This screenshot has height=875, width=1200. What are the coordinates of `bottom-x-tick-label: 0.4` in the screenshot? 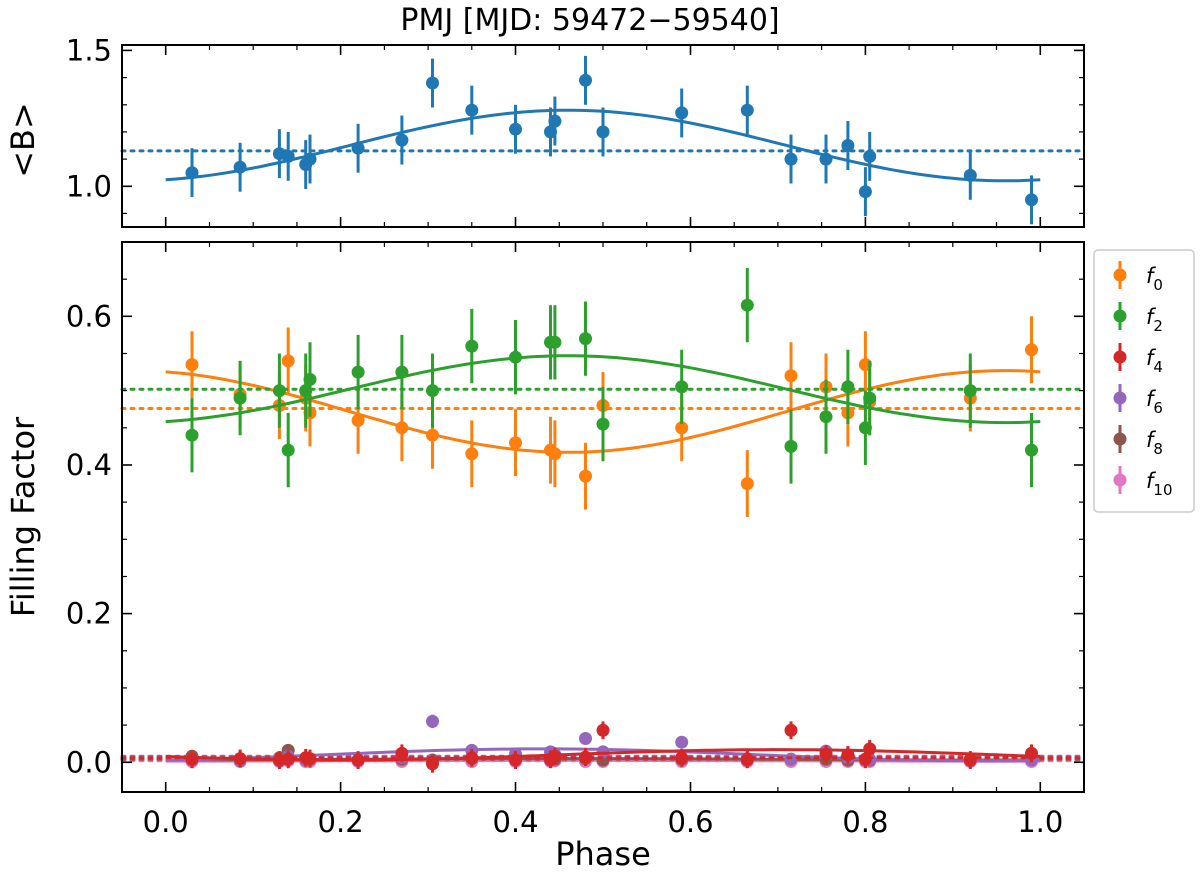 It's located at (515, 822).